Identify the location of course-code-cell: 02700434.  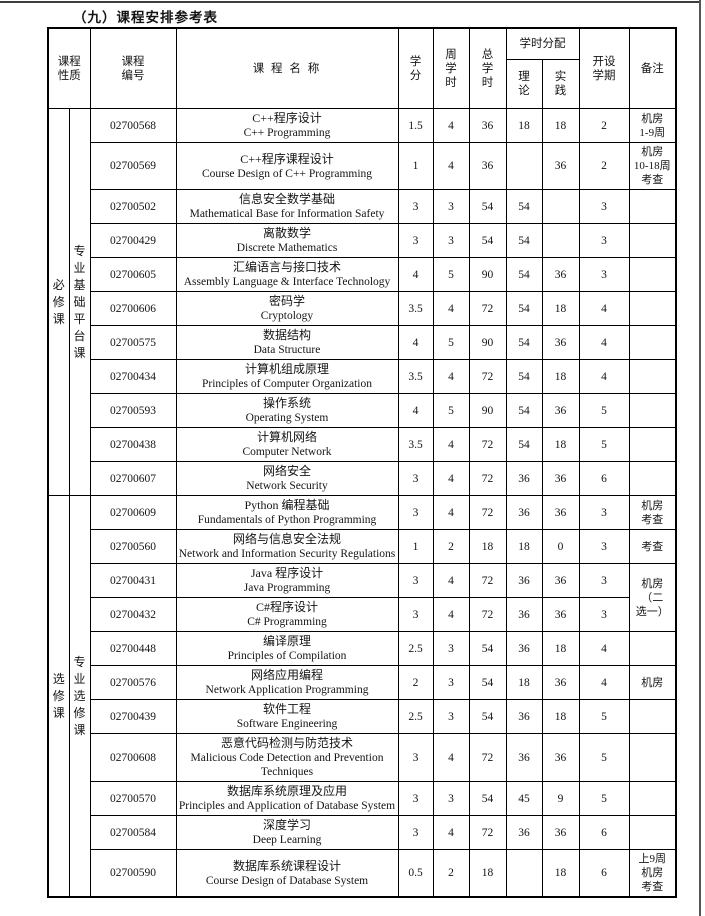
(133, 376).